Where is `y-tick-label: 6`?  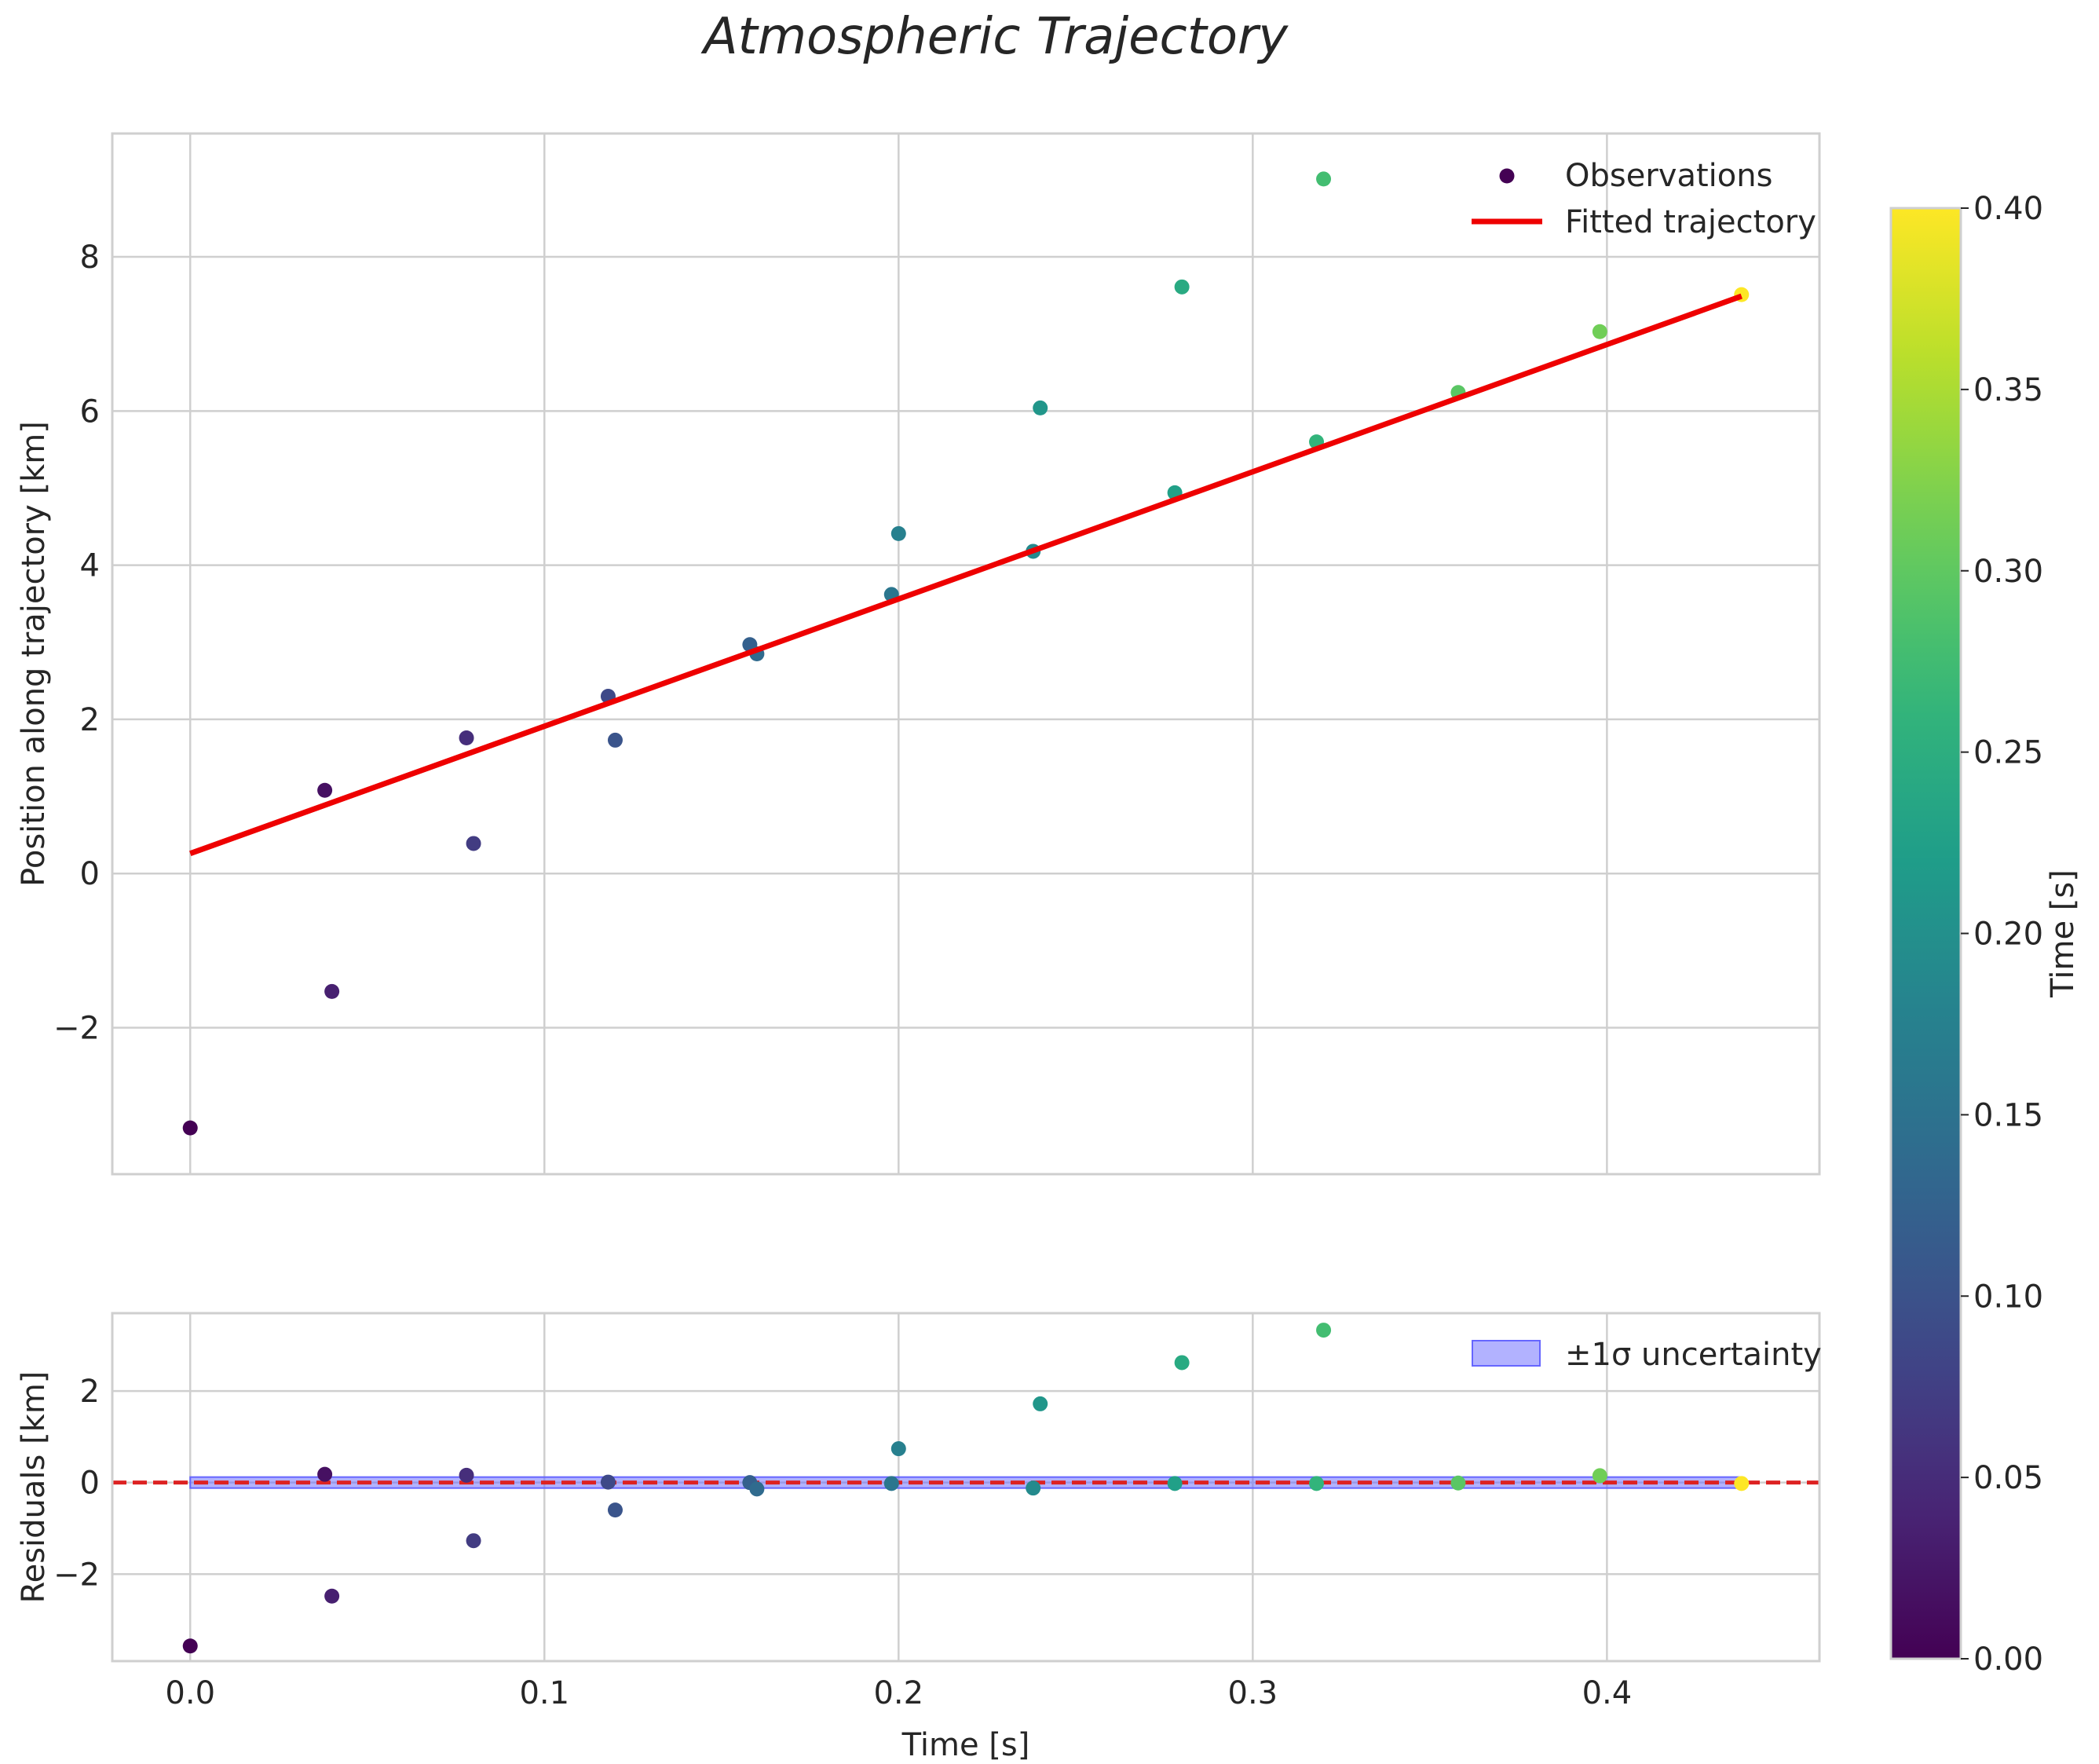
y-tick-label: 6 is located at coordinates (90, 412).